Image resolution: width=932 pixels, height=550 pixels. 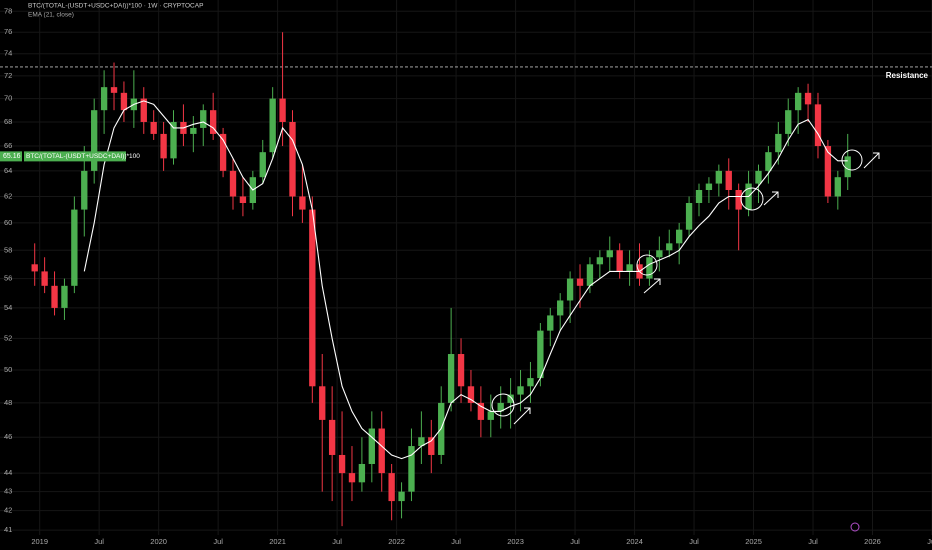 I want to click on x-tick-label: 2019, so click(x=39, y=541).